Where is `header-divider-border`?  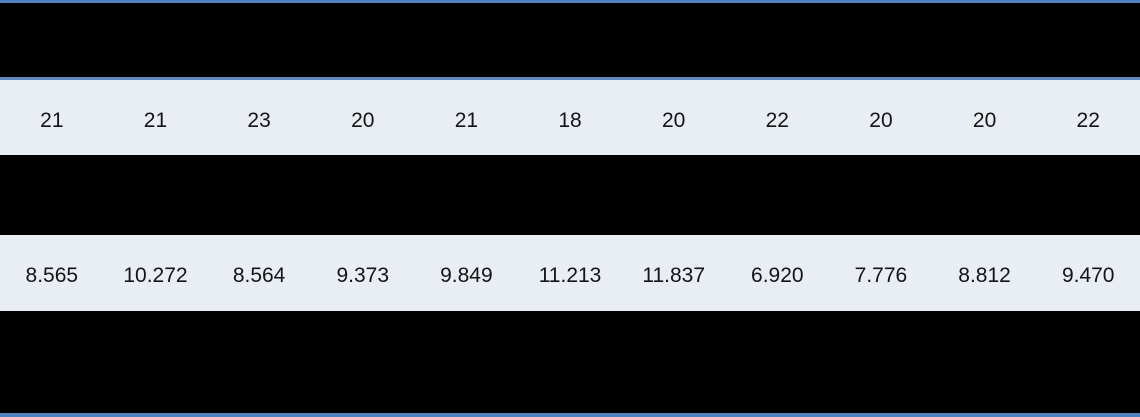 header-divider-border is located at coordinates (570, 78).